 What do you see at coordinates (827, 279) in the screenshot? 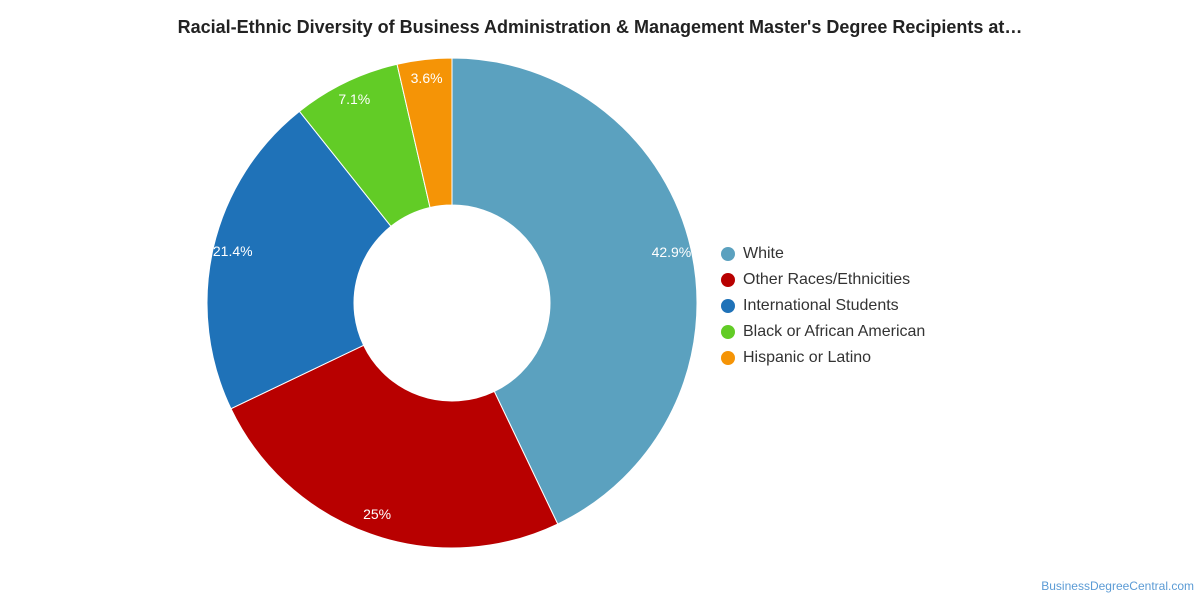
I see `legend-label: Other Races/Ethnicities` at bounding box center [827, 279].